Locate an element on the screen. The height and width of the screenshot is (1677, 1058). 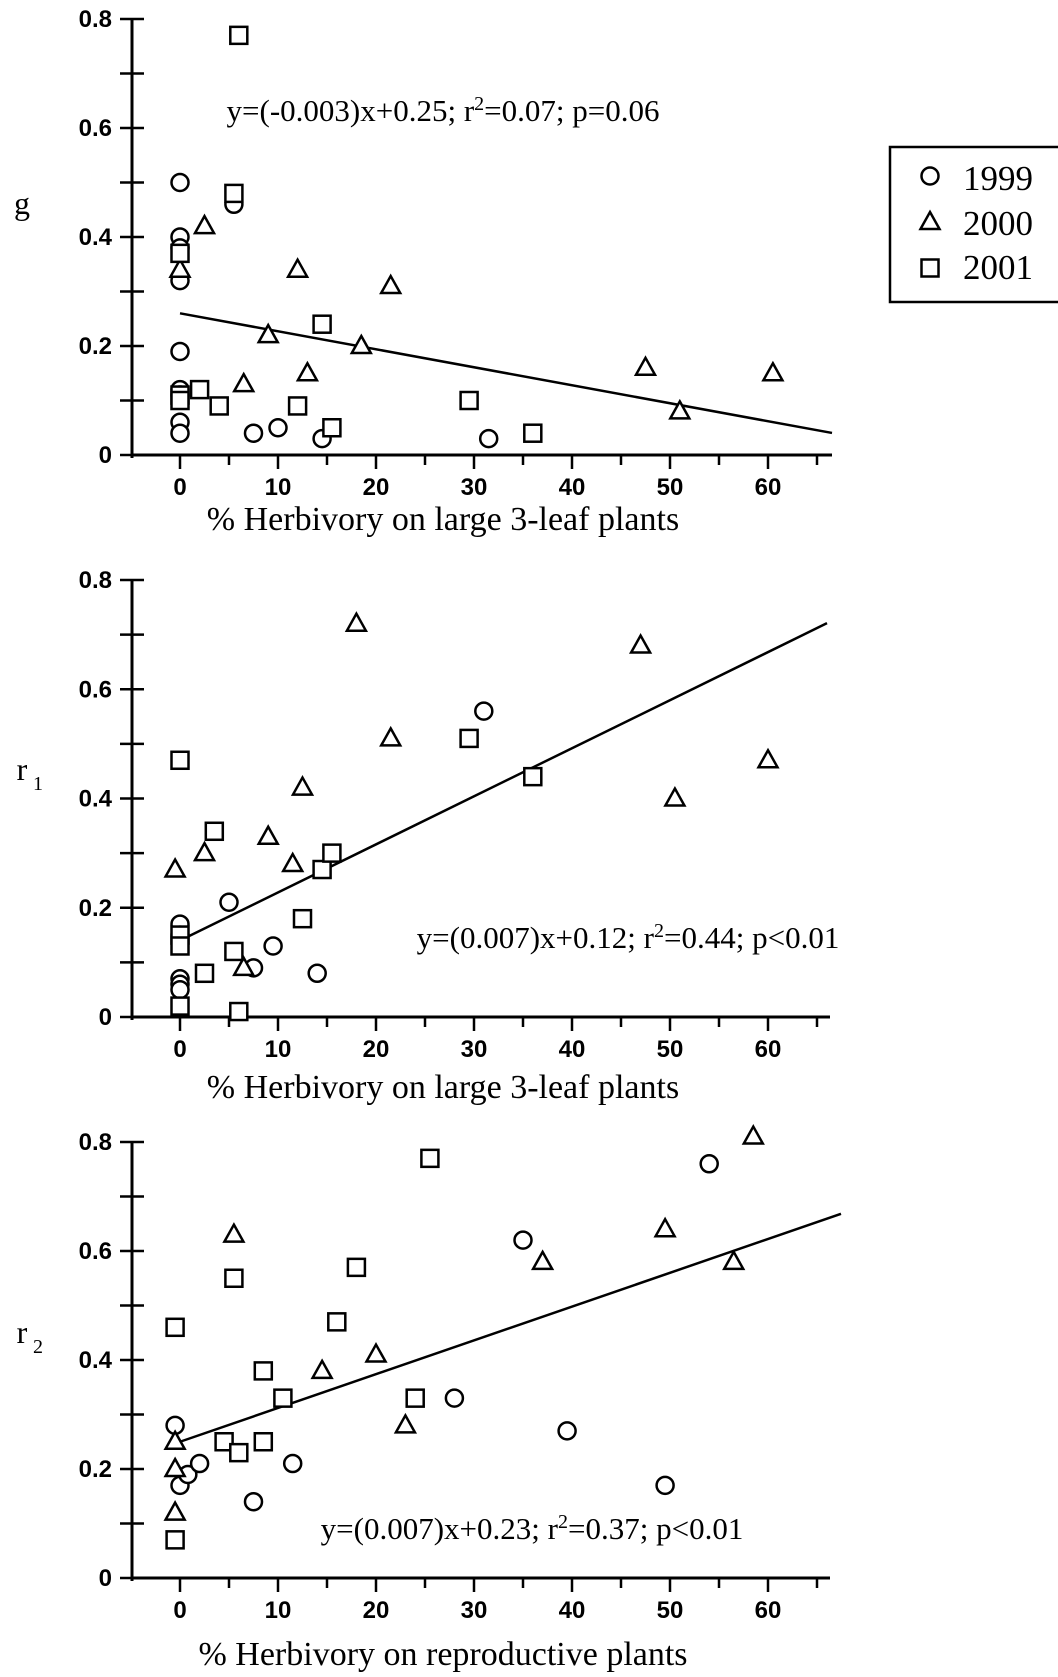
y-tick-label: 0 is located at coordinates (105, 455).